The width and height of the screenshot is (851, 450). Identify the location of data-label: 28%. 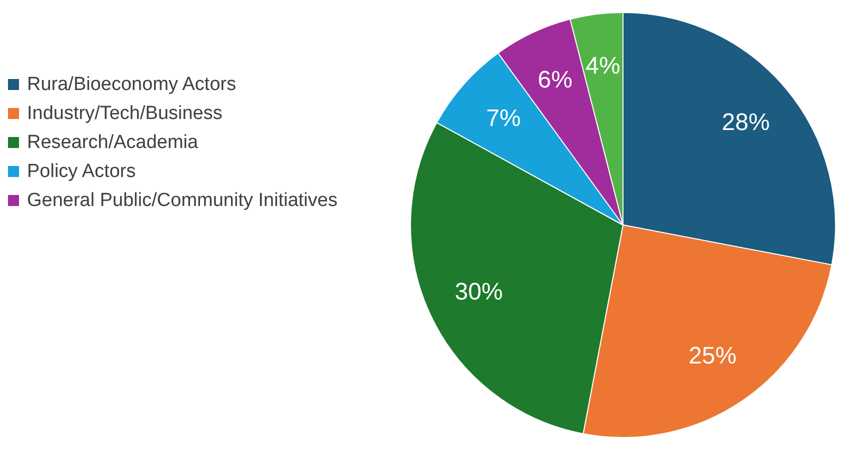
(746, 122).